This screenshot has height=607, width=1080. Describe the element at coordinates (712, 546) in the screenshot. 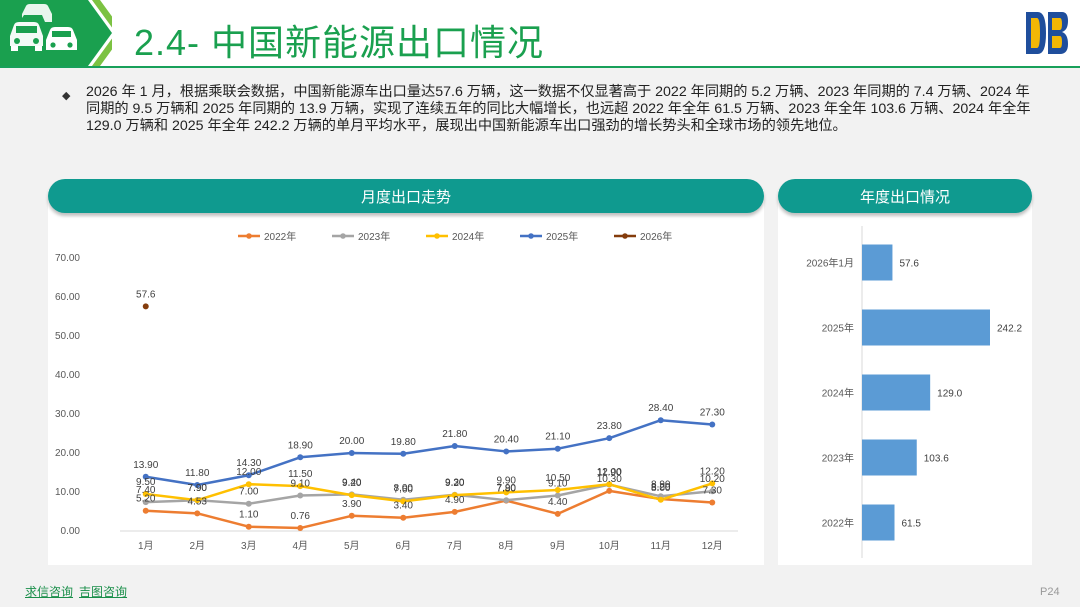

I see `x-tick-label: 12月` at that location.